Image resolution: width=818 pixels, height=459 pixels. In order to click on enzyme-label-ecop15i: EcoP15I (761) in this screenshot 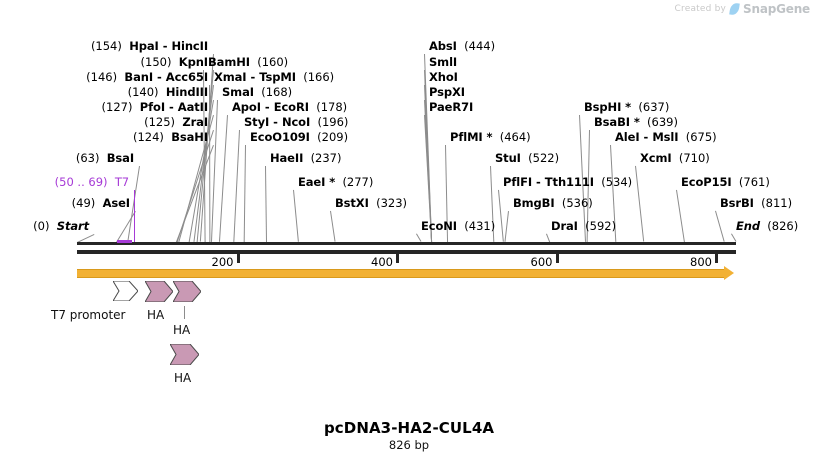, I will do `click(725, 182)`.